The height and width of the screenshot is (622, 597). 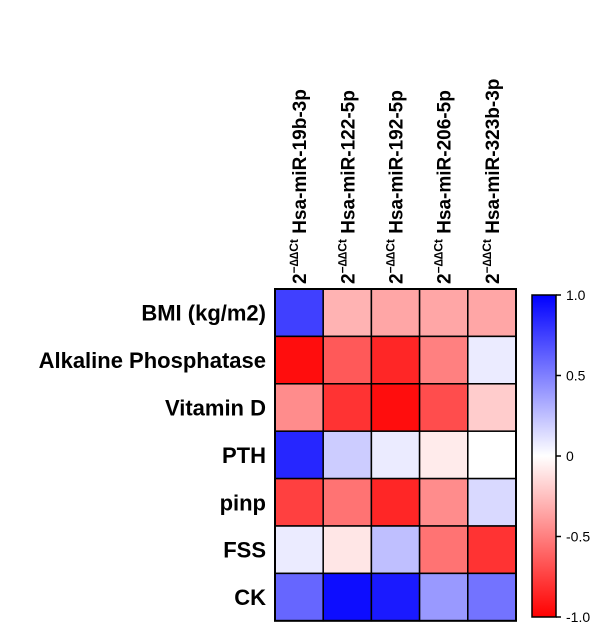 What do you see at coordinates (152, 360) in the screenshot?
I see `row-label: Alkaline Phosphatase` at bounding box center [152, 360].